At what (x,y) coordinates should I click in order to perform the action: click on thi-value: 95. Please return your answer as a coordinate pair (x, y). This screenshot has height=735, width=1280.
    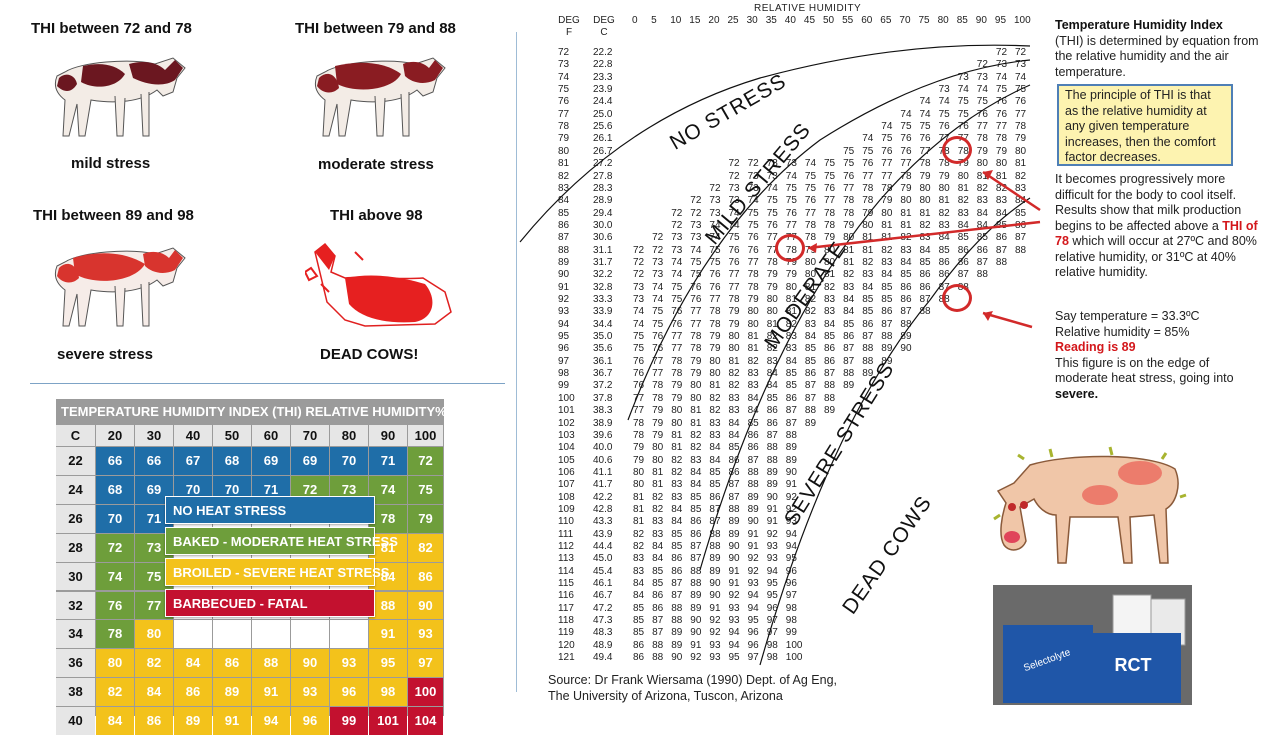
    Looking at the image, I should click on (753, 621).